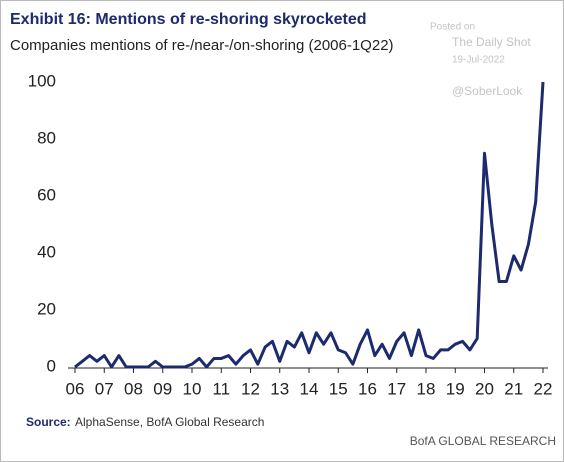 The image size is (564, 462). Describe the element at coordinates (491, 42) in the screenshot. I see `watermark: The Daily Shot` at that location.